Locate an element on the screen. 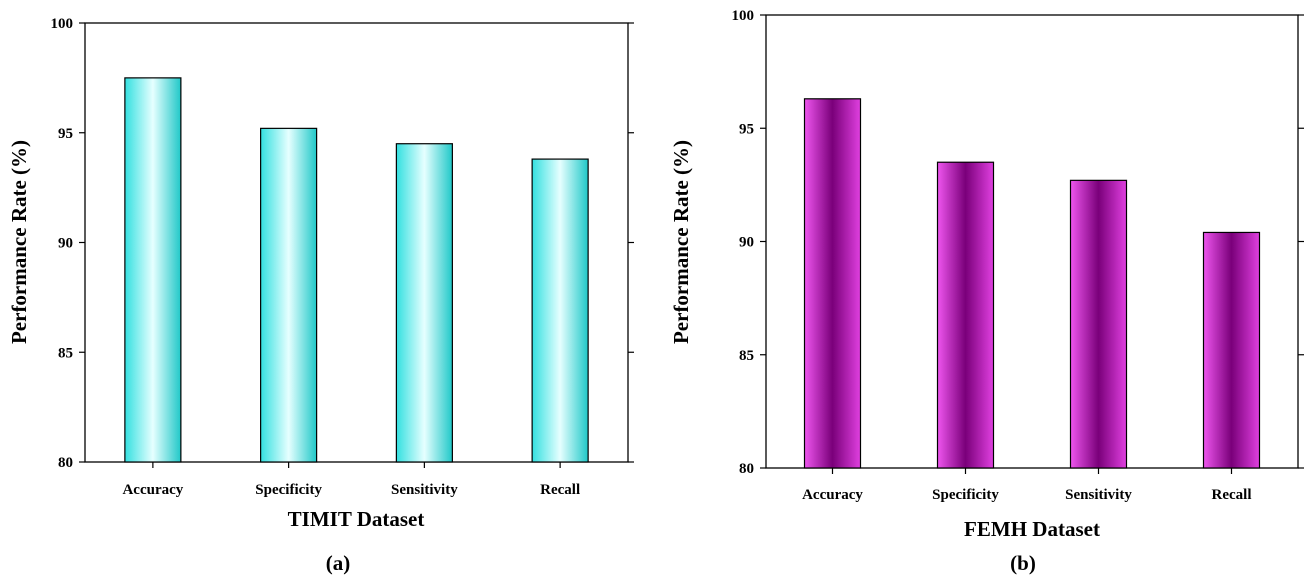 This screenshot has height=577, width=1315. bar-a-recall is located at coordinates (560, 310).